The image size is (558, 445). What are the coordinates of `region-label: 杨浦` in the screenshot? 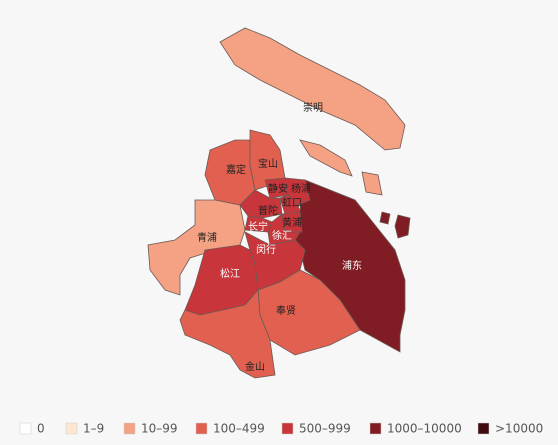 It's located at (301, 188).